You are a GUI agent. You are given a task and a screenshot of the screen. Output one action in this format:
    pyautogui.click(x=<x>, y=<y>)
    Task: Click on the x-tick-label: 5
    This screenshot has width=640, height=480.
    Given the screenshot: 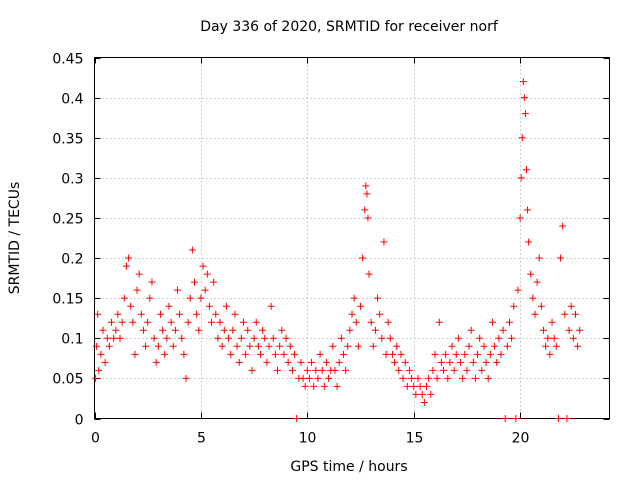 What is the action you would take?
    pyautogui.click(x=201, y=439)
    